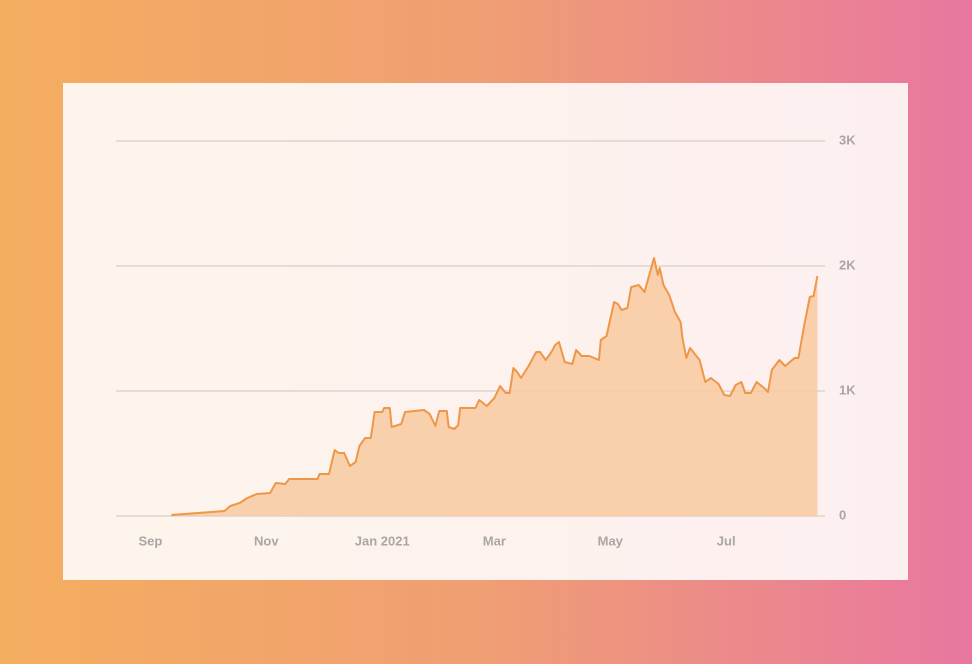 The image size is (972, 664). Describe the element at coordinates (847, 264) in the screenshot. I see `y-tick-label: 2K` at that location.